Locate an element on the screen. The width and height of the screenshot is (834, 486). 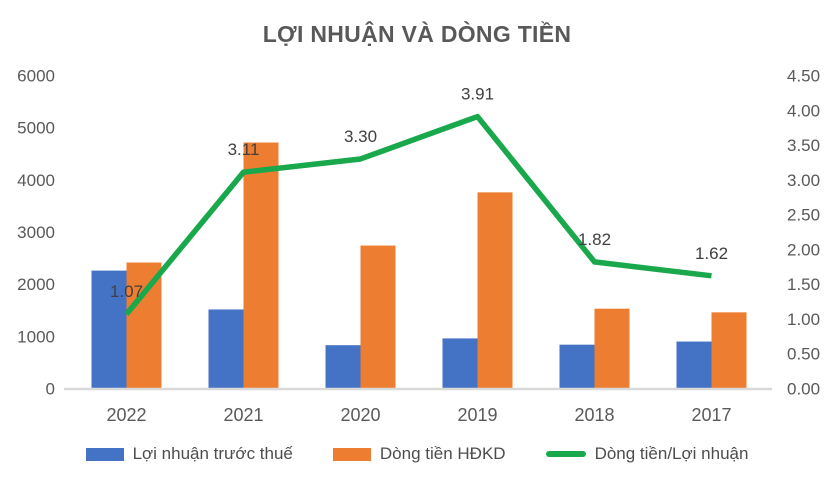
line-data-label-2017: 1.62 is located at coordinates (711, 253).